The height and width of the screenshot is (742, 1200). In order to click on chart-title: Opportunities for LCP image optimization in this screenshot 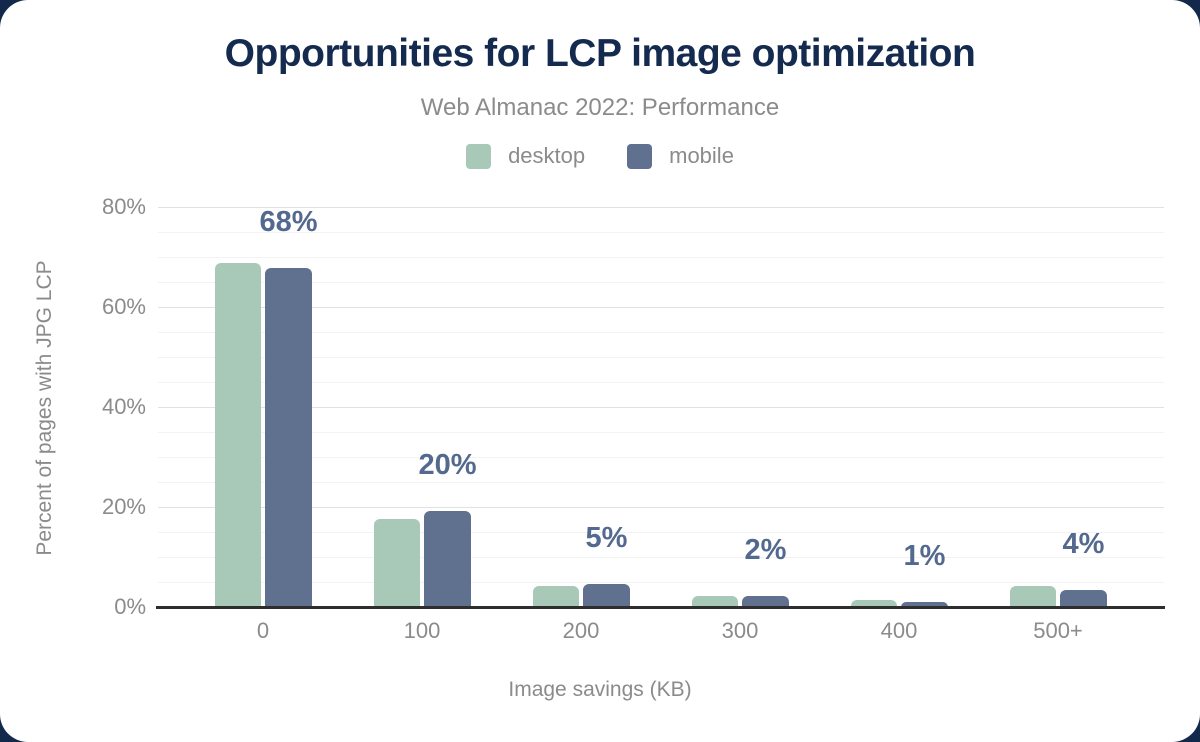, I will do `click(600, 53)`.